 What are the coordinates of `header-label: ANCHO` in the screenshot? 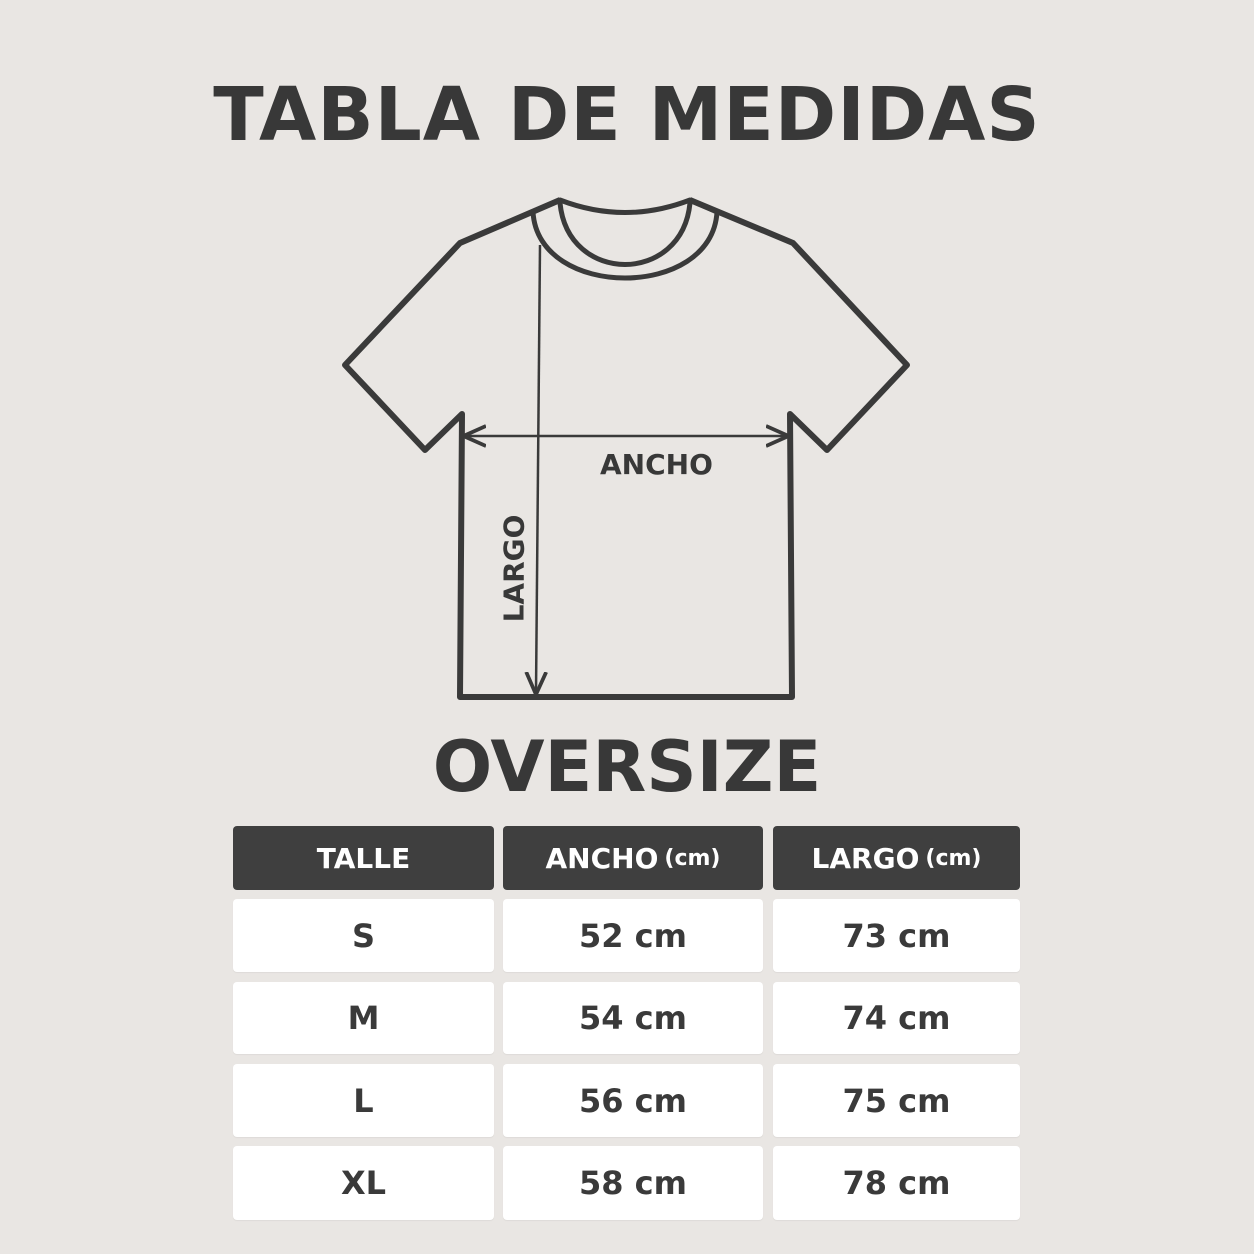 It's located at (602, 858).